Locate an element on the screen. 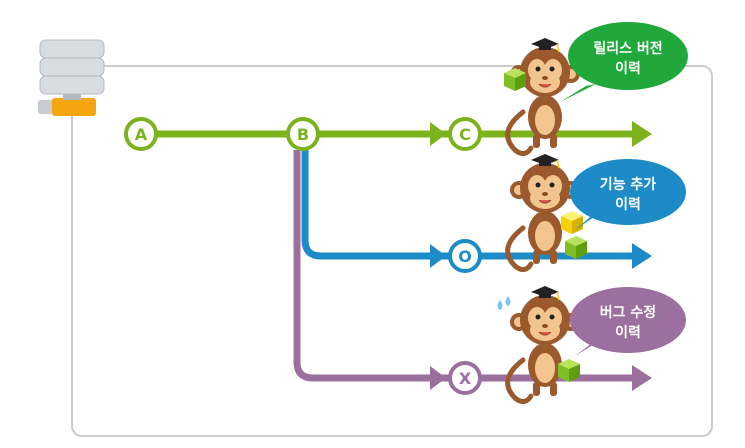 This screenshot has height=448, width=745. release-bubble-line1: 릴리스 버전 is located at coordinates (627, 48).